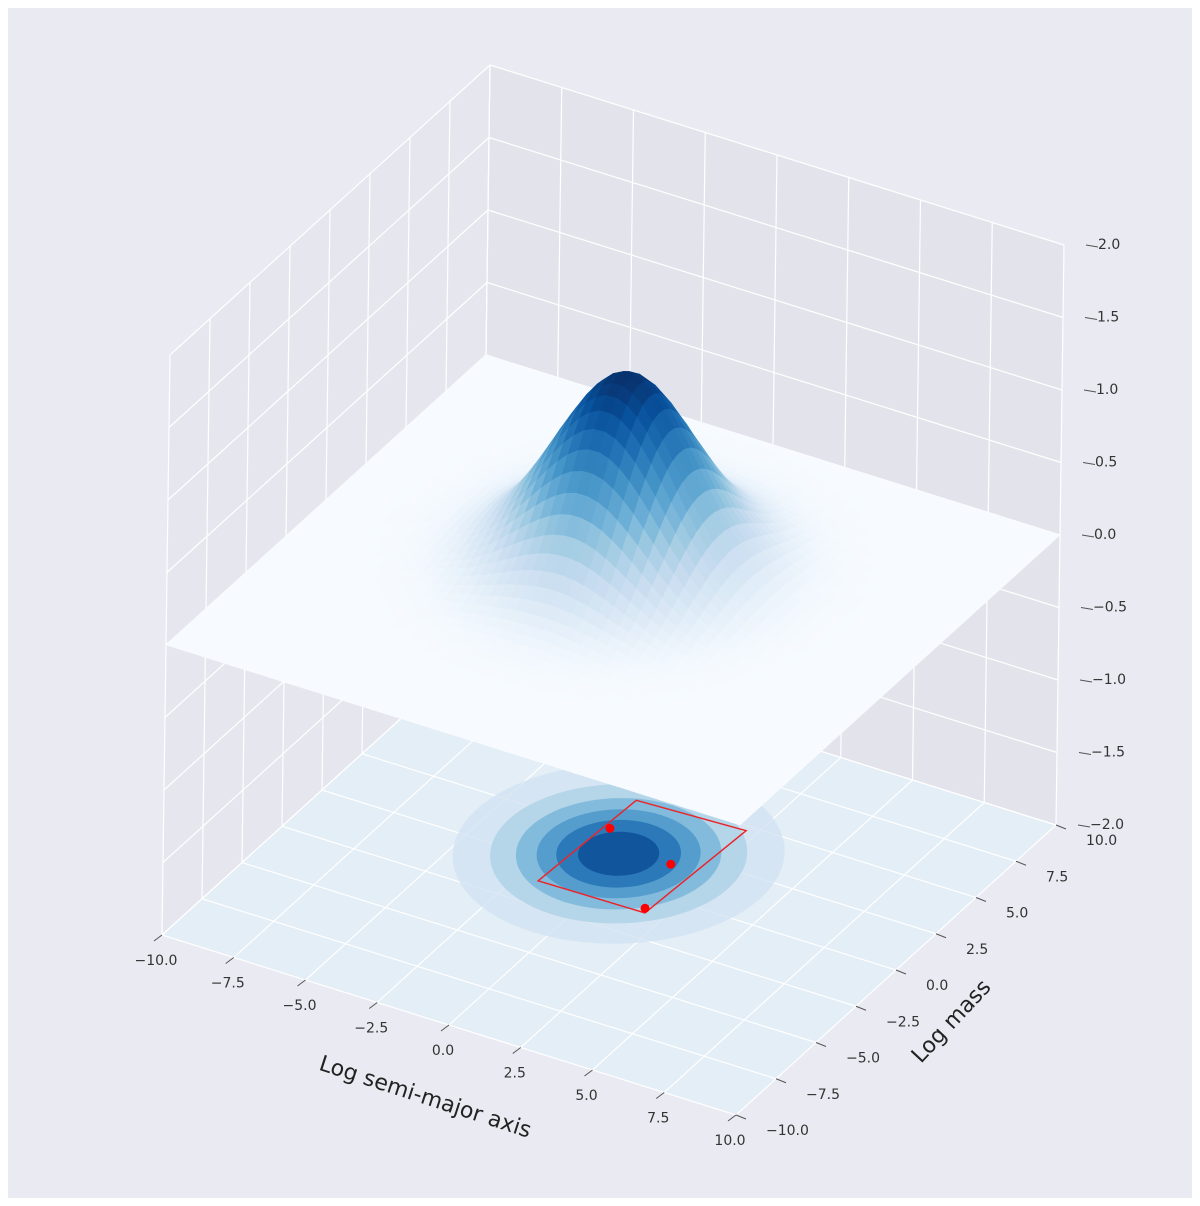 The image size is (1200, 1206). Describe the element at coordinates (1109, 245) in the screenshot. I see `z-tick-label: 2.0` at that location.